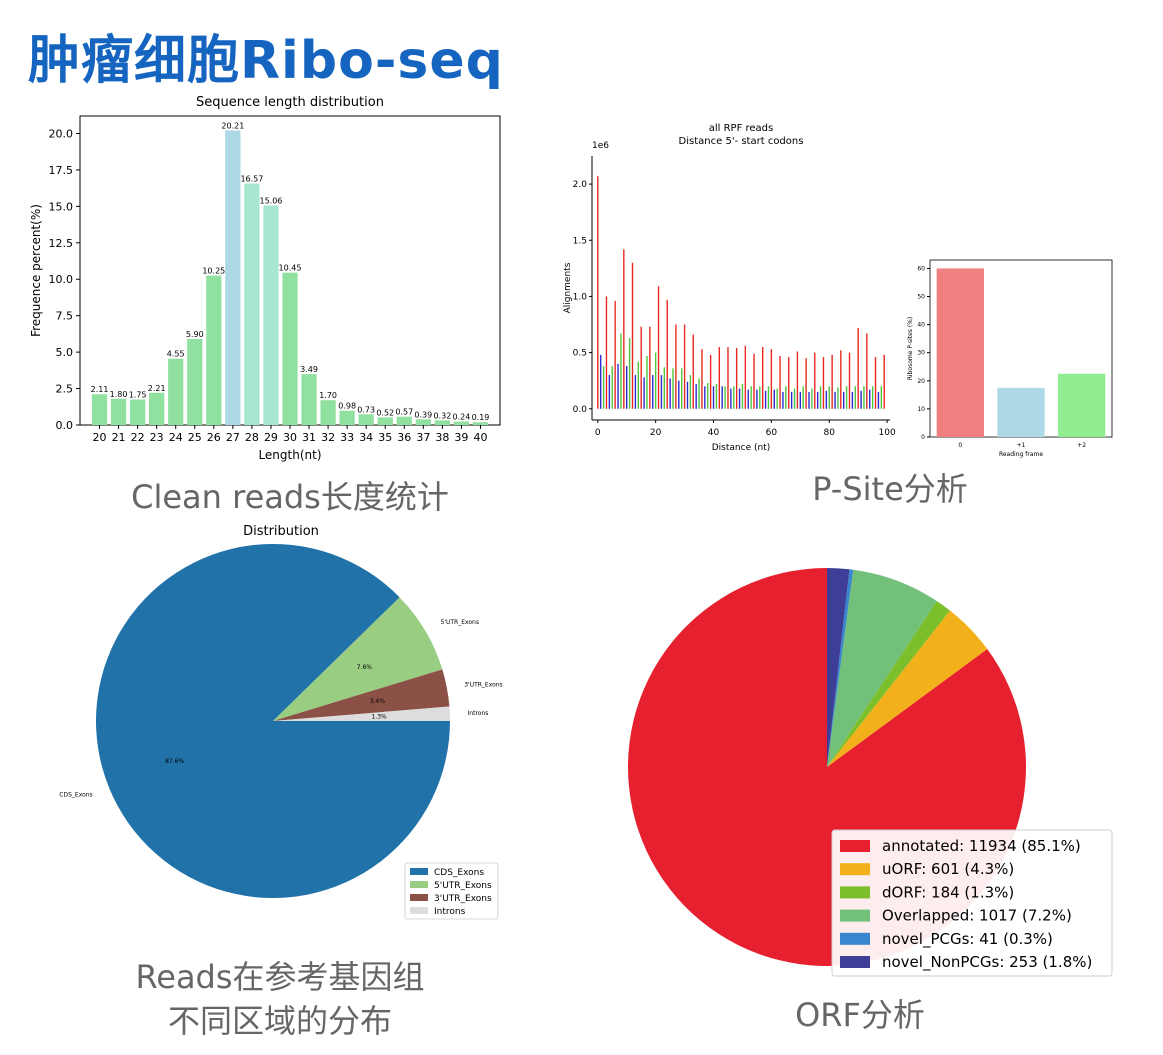 The width and height of the screenshot is (1163, 1055). I want to click on data-label: 10.45, so click(290, 268).